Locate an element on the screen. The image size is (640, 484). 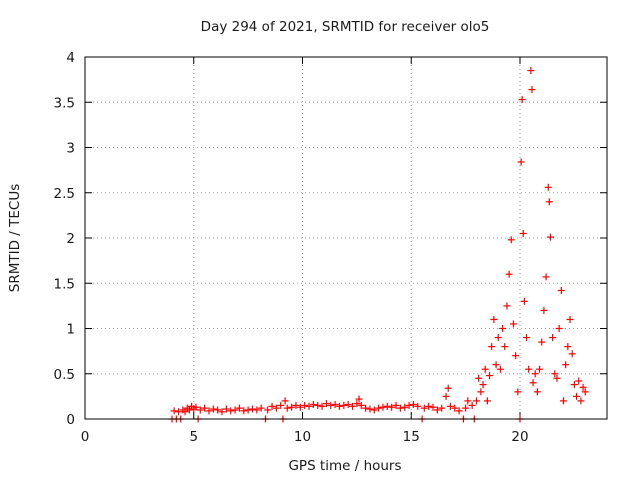
y-tick-label: 3 is located at coordinates (70, 149).